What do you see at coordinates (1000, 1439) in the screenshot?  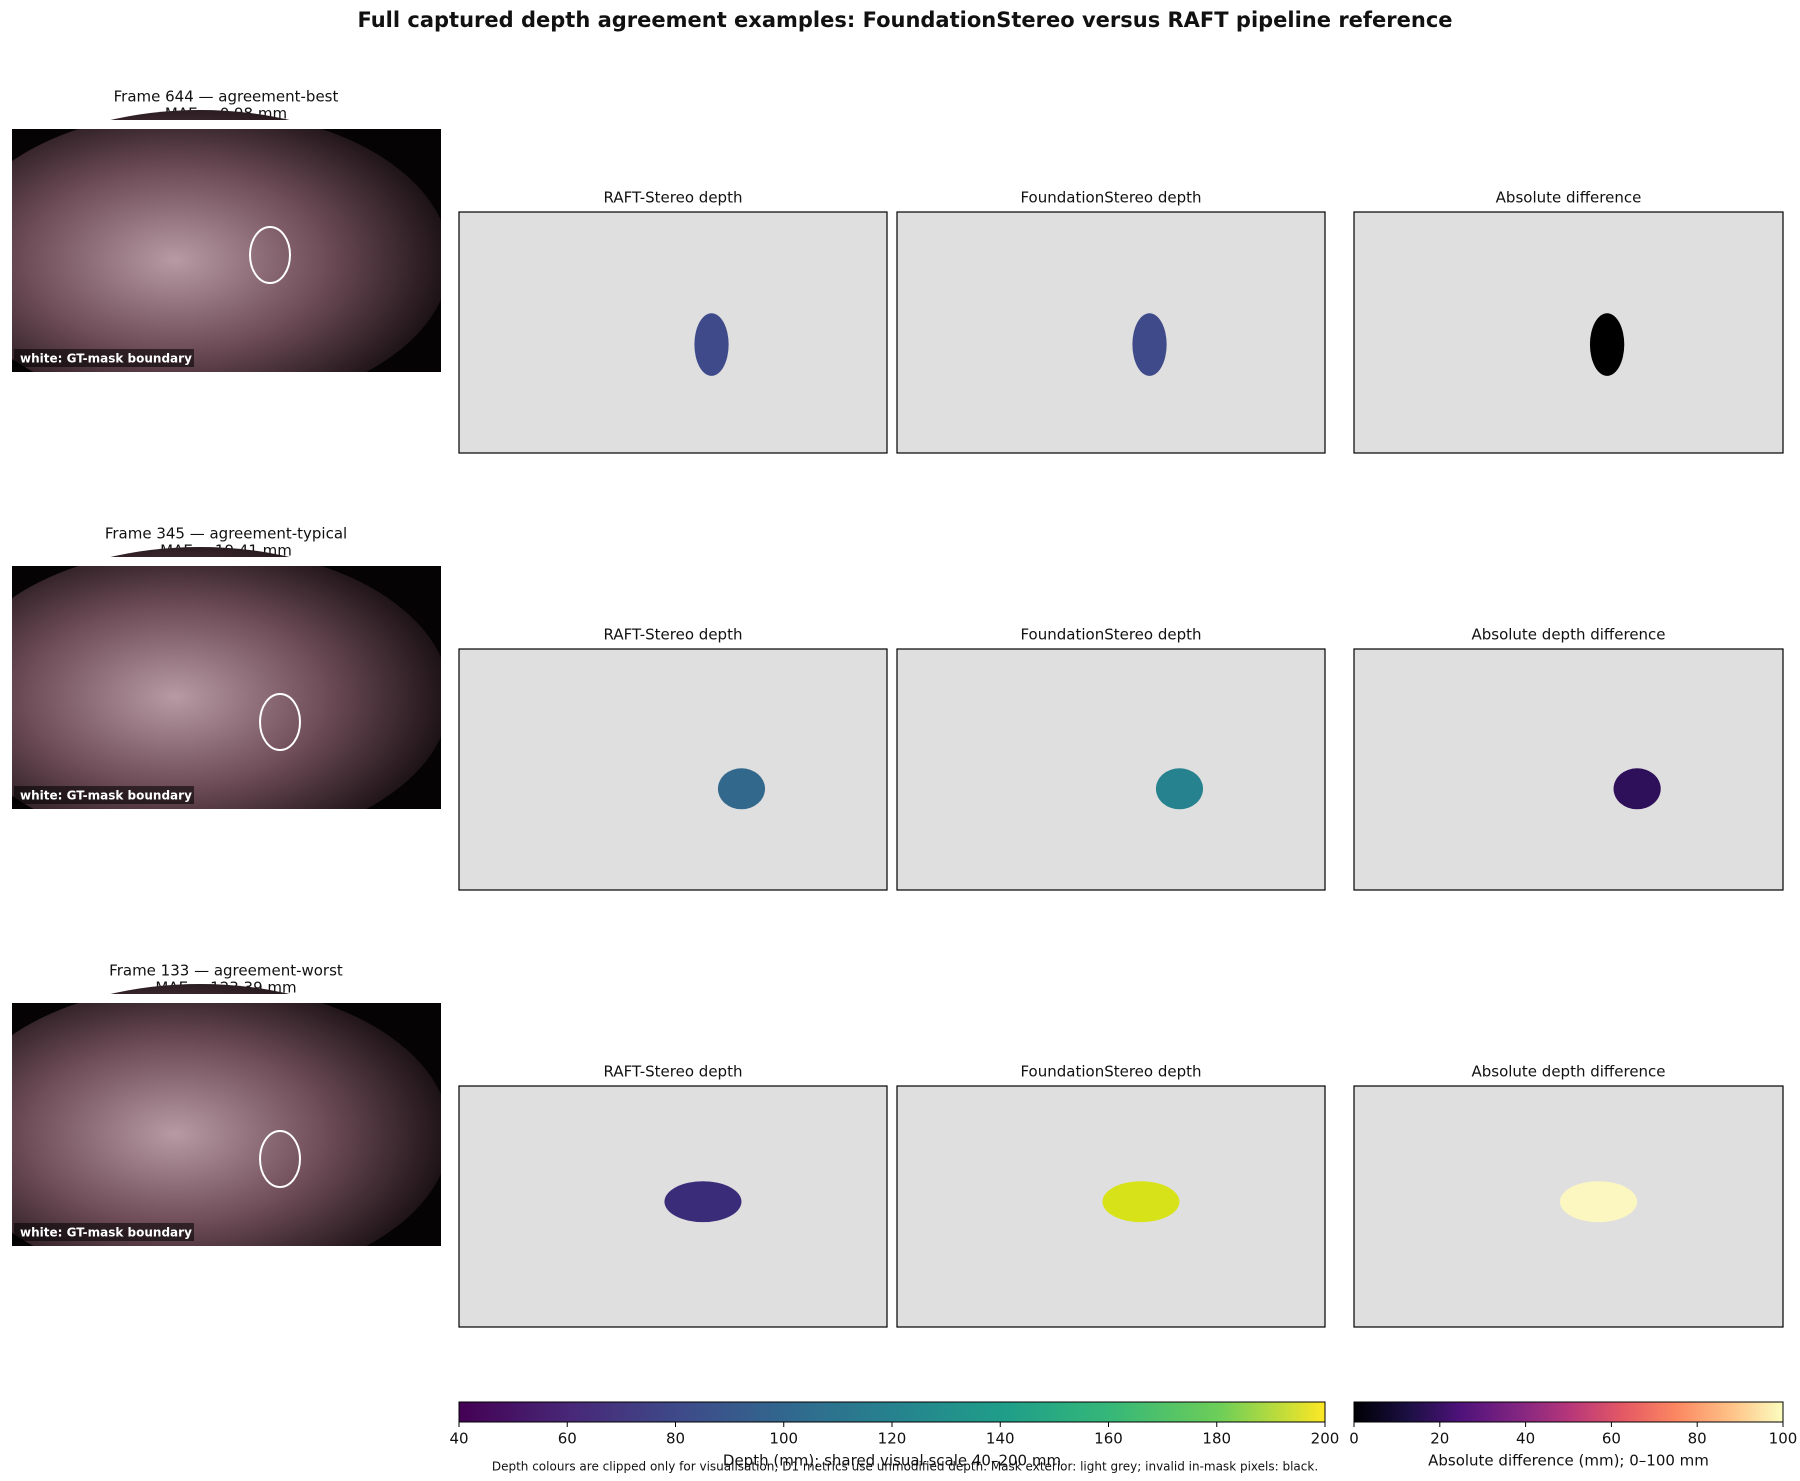 I see `colorbar-tick-label: 140` at bounding box center [1000, 1439].